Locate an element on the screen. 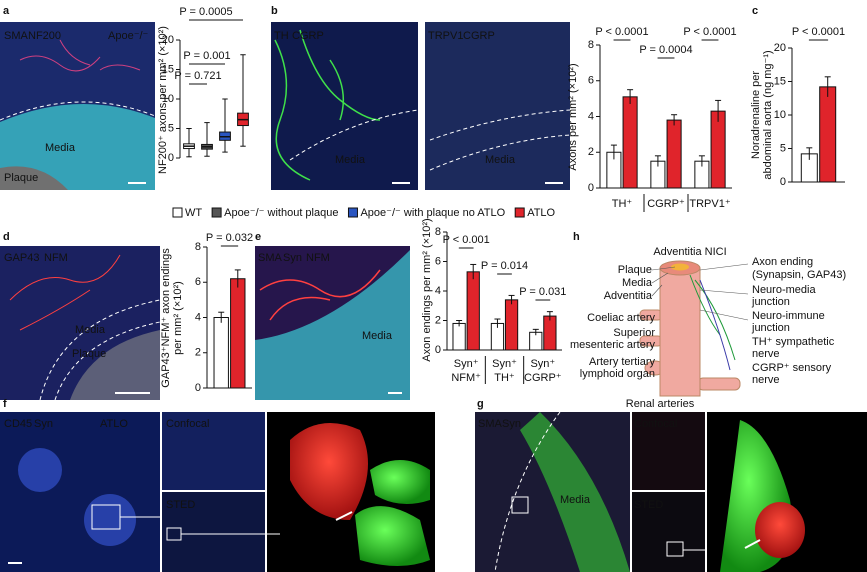 The height and width of the screenshot is (572, 867). micrograph-a is located at coordinates (78, 106).